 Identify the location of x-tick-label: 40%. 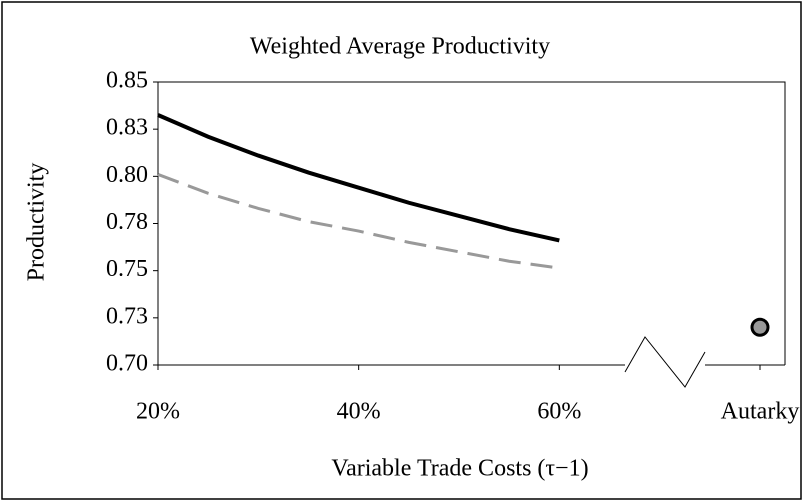
(359, 412).